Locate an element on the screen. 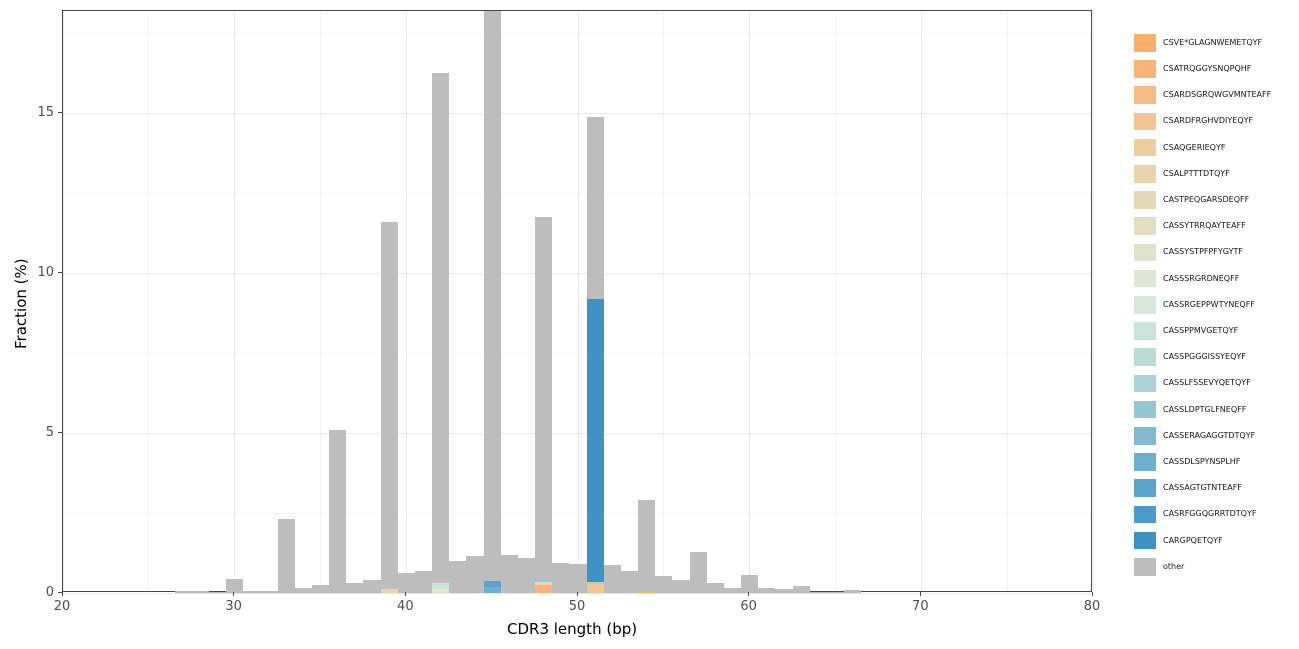 This screenshot has width=1299, height=649. legend-item: CASSLDPTGLFNEQFF is located at coordinates (1190, 409).